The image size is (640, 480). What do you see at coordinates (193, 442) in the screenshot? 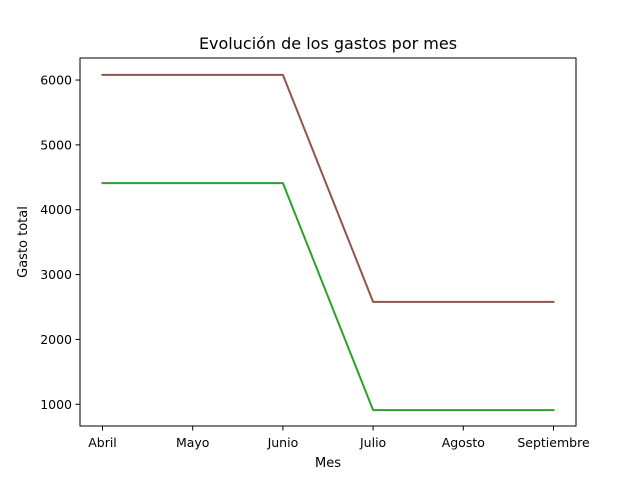
I see `x-tick-label: Mayo` at bounding box center [193, 442].